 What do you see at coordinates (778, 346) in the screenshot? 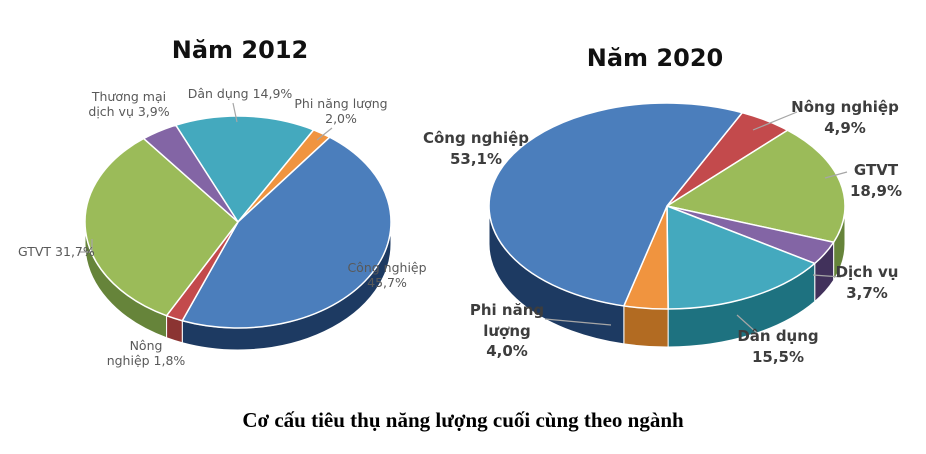
I see `label-dan-dung-2020: Dân dụng 15,5%` at bounding box center [778, 346].